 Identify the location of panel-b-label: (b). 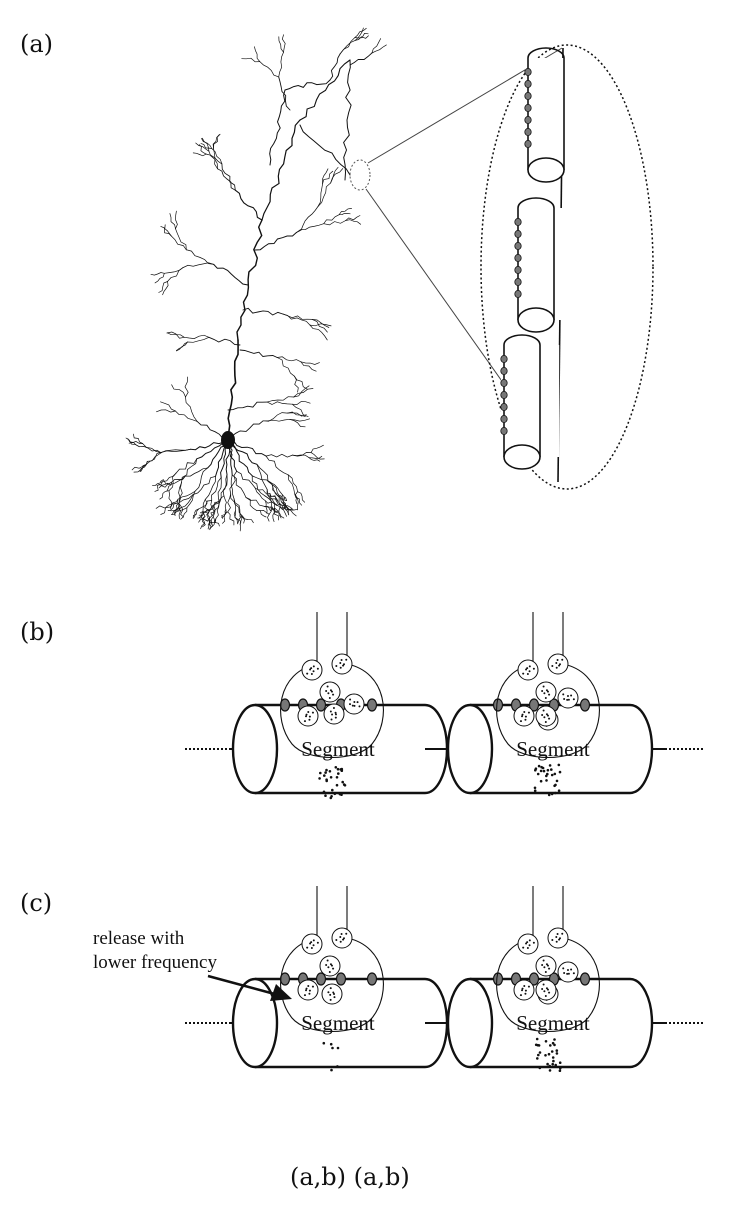
(37, 632).